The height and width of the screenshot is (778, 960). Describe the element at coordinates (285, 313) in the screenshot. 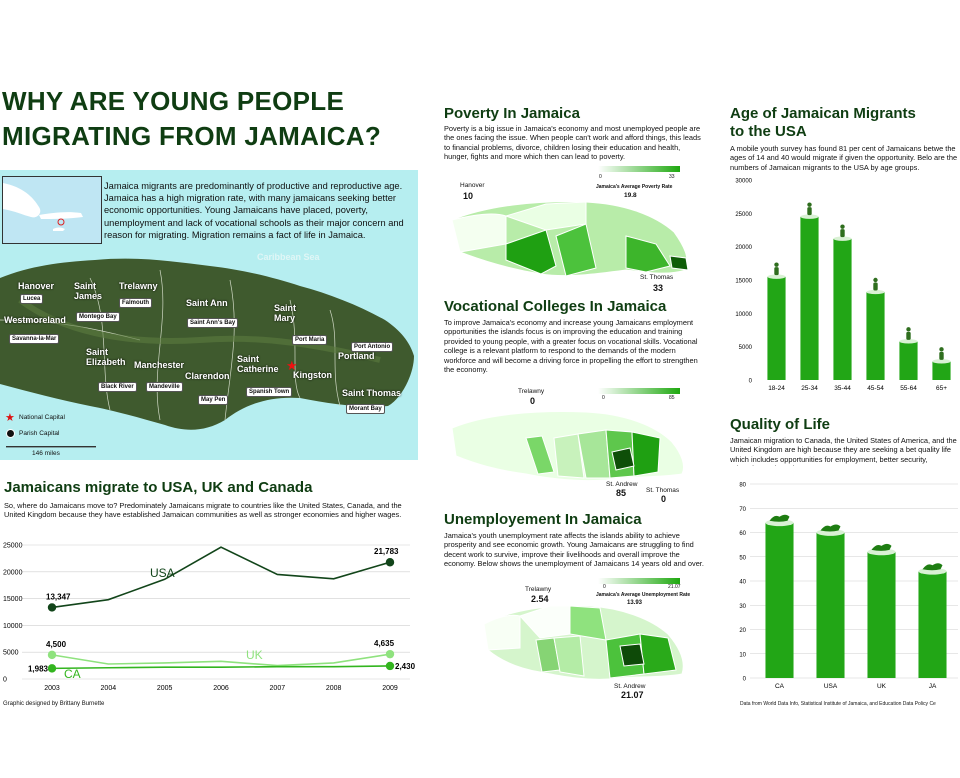

I see `parish-label: Saint Mary` at that location.